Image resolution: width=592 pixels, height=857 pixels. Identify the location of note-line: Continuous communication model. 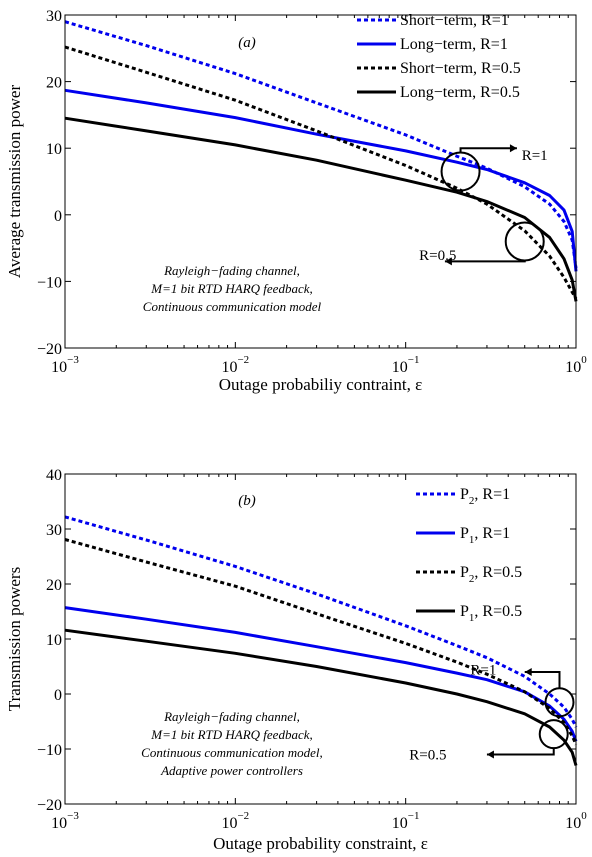
(232, 306).